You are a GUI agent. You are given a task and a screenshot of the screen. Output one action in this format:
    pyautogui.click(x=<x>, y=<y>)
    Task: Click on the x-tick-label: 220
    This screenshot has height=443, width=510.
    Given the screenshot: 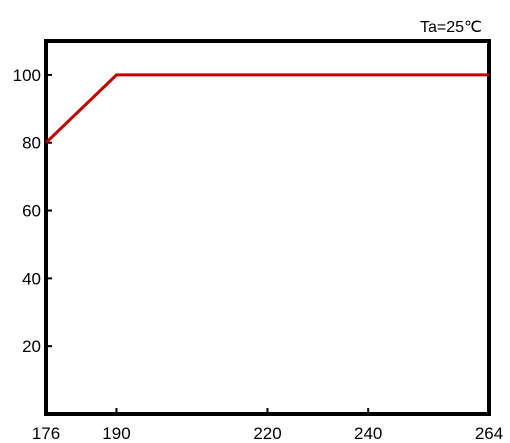 What is the action you would take?
    pyautogui.click(x=267, y=433)
    